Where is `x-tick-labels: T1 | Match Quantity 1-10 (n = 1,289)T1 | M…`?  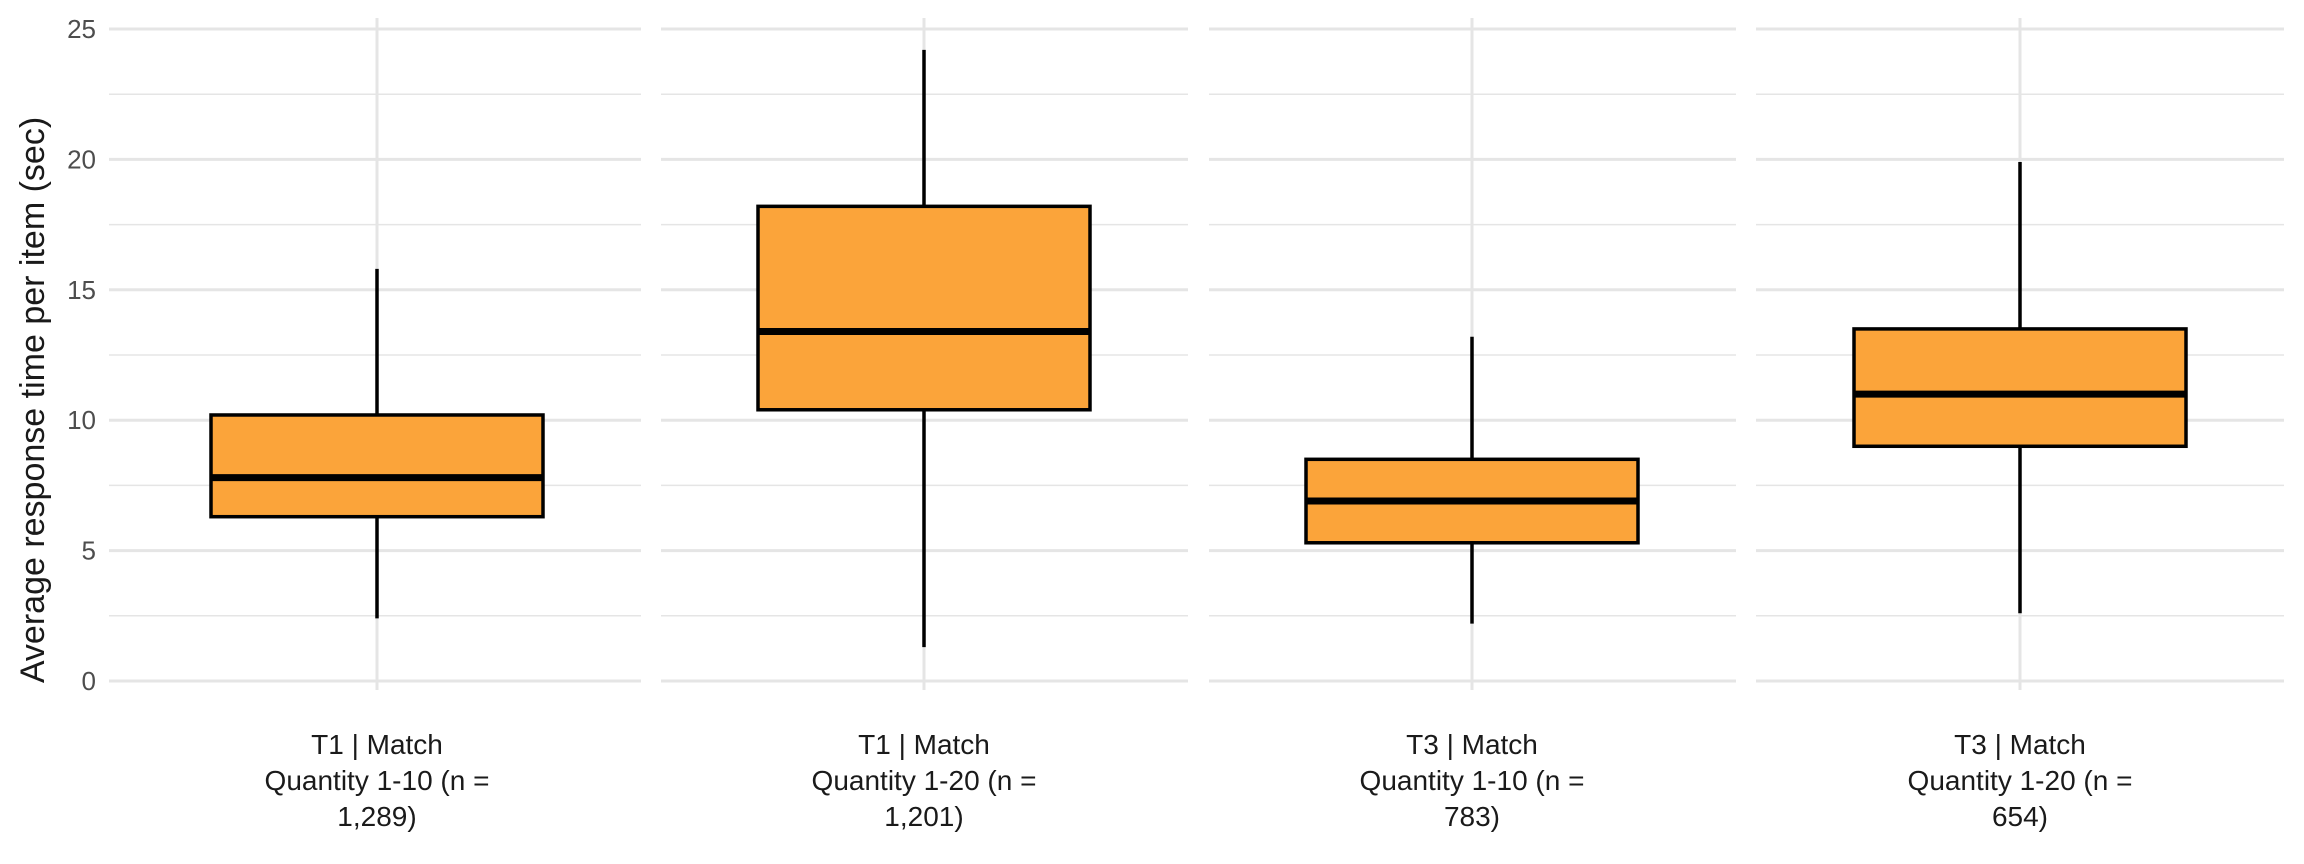
x-tick-labels: T1 | Match Quantity 1-10 (n = 1,289)T1 | M… is located at coordinates (1199, 780).